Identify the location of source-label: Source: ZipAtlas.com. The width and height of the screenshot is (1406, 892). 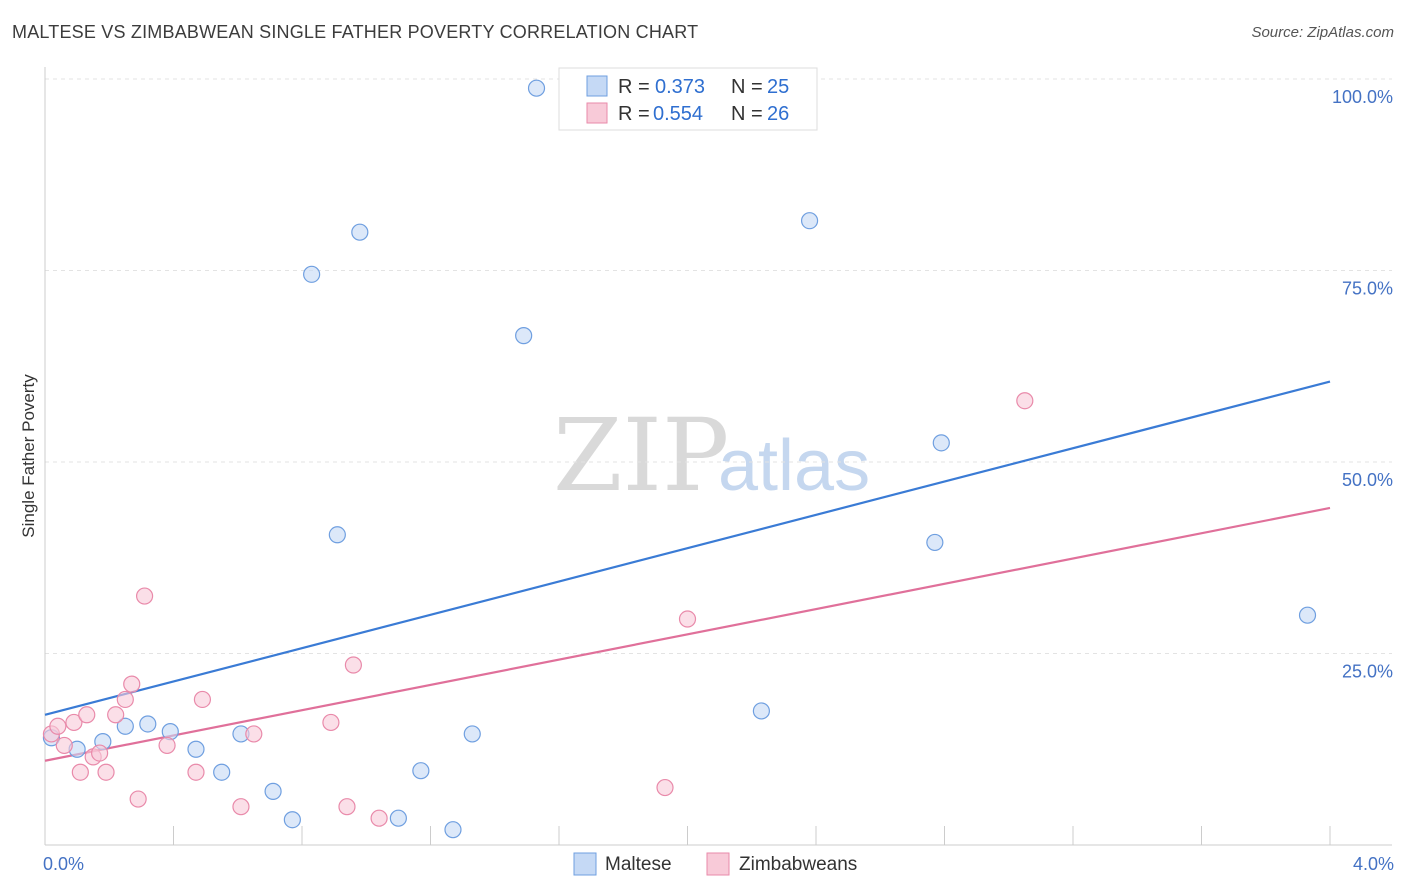
(1322, 32).